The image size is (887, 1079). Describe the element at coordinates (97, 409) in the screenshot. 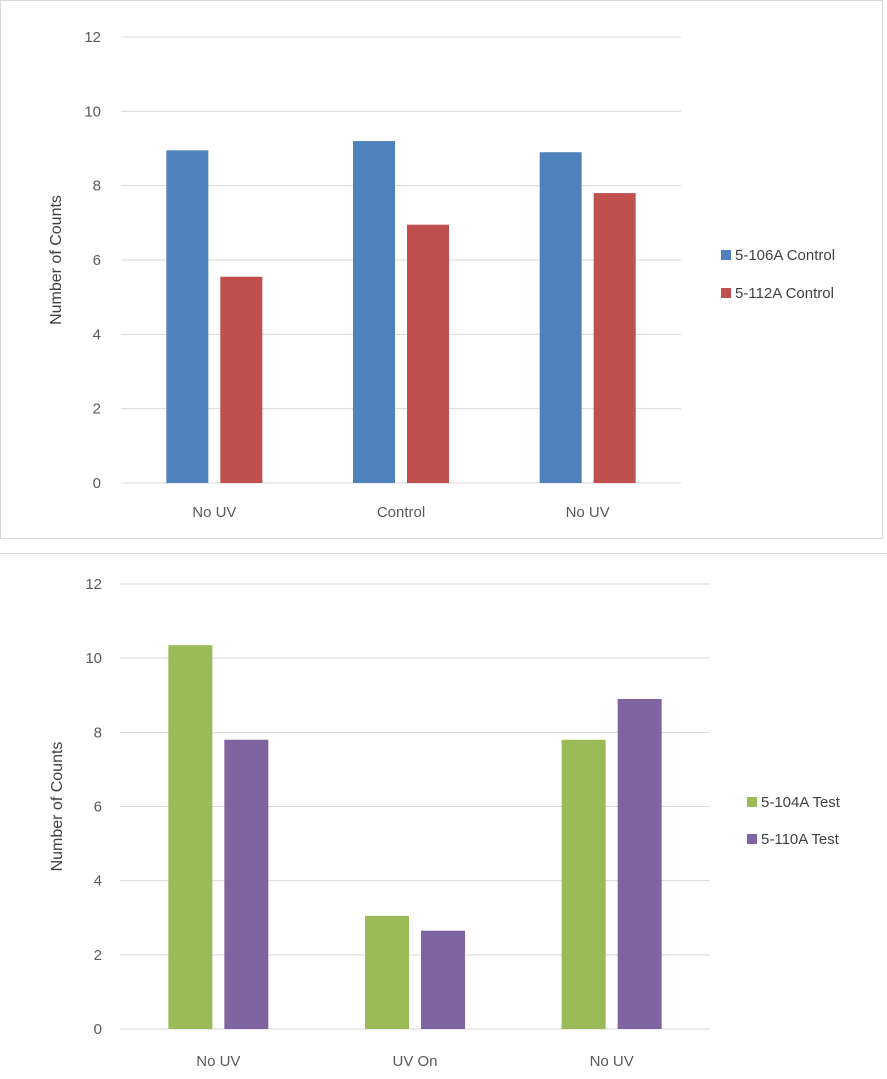

I see `top-y-tick-label: 2` at that location.